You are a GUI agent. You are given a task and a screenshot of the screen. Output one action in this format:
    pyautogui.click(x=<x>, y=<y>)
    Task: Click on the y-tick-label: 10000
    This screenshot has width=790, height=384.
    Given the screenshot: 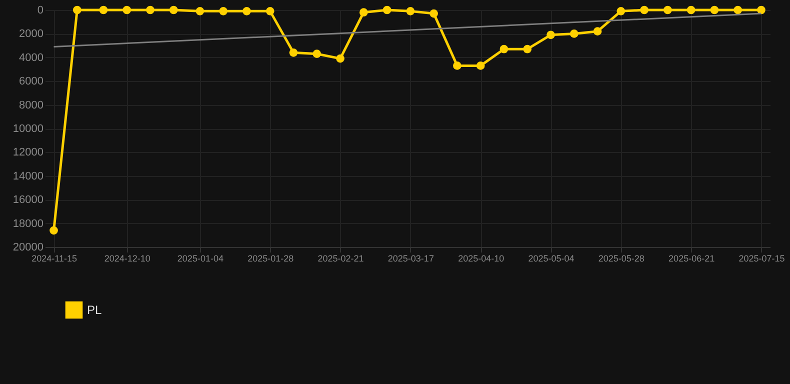 What is the action you would take?
    pyautogui.click(x=28, y=129)
    